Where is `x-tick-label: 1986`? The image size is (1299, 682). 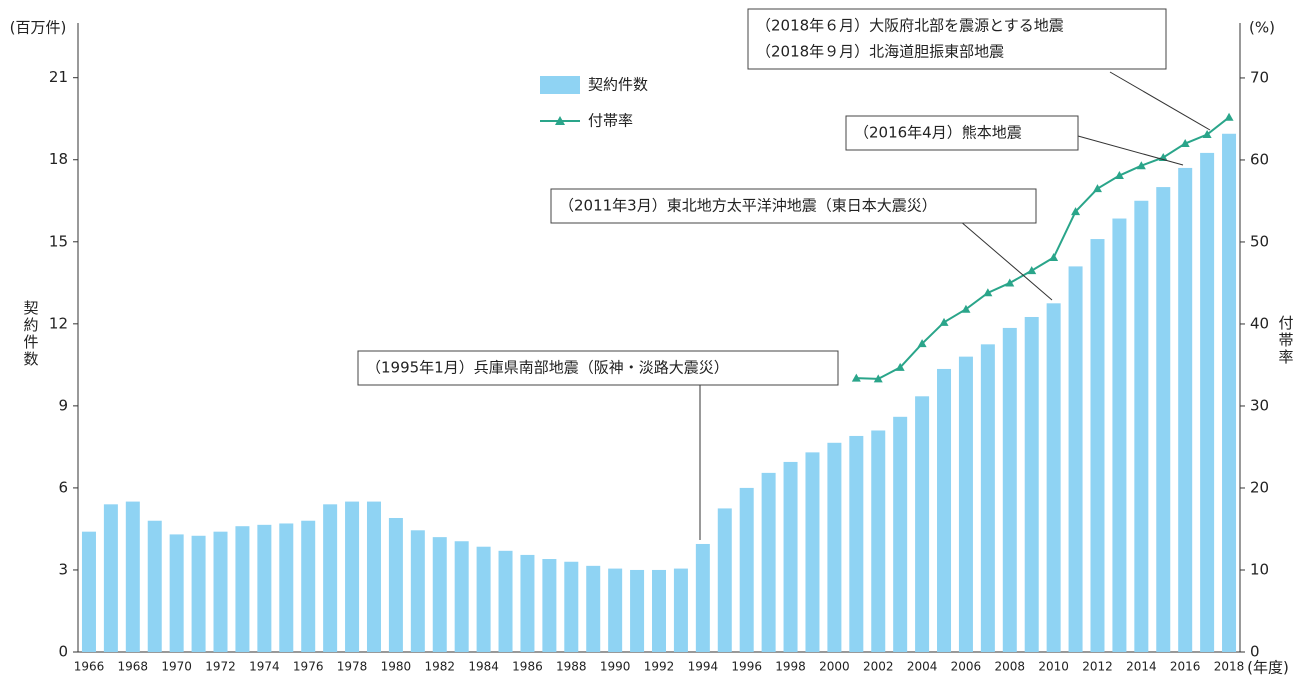 x-tick-label: 1986 is located at coordinates (527, 667).